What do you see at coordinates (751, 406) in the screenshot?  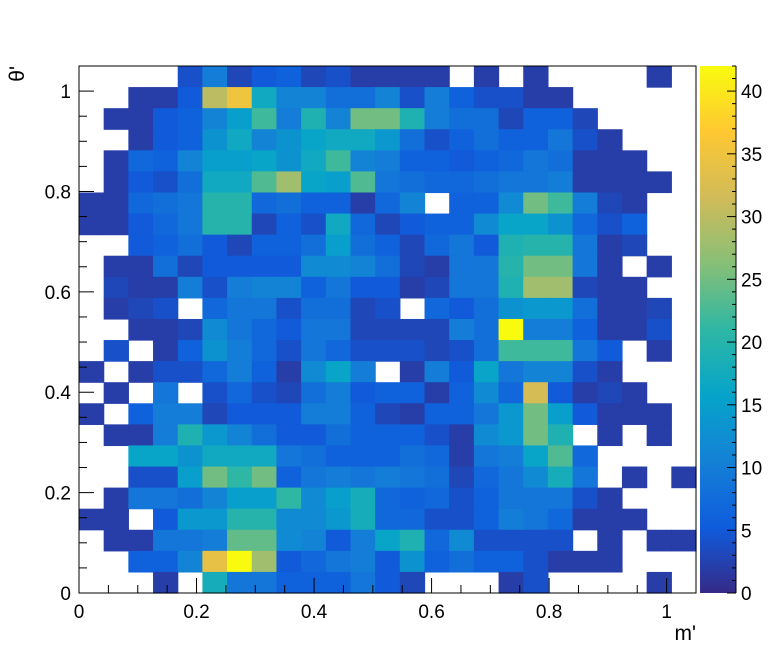 I see `colorbar-tick-label: 15` at bounding box center [751, 406].